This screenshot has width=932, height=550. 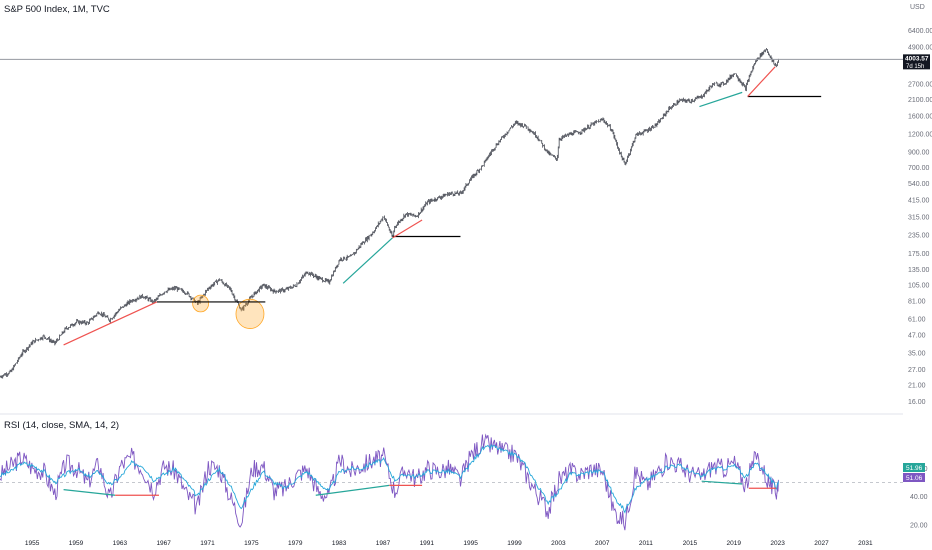 I want to click on time-tick-label: 1999, so click(x=514, y=543).